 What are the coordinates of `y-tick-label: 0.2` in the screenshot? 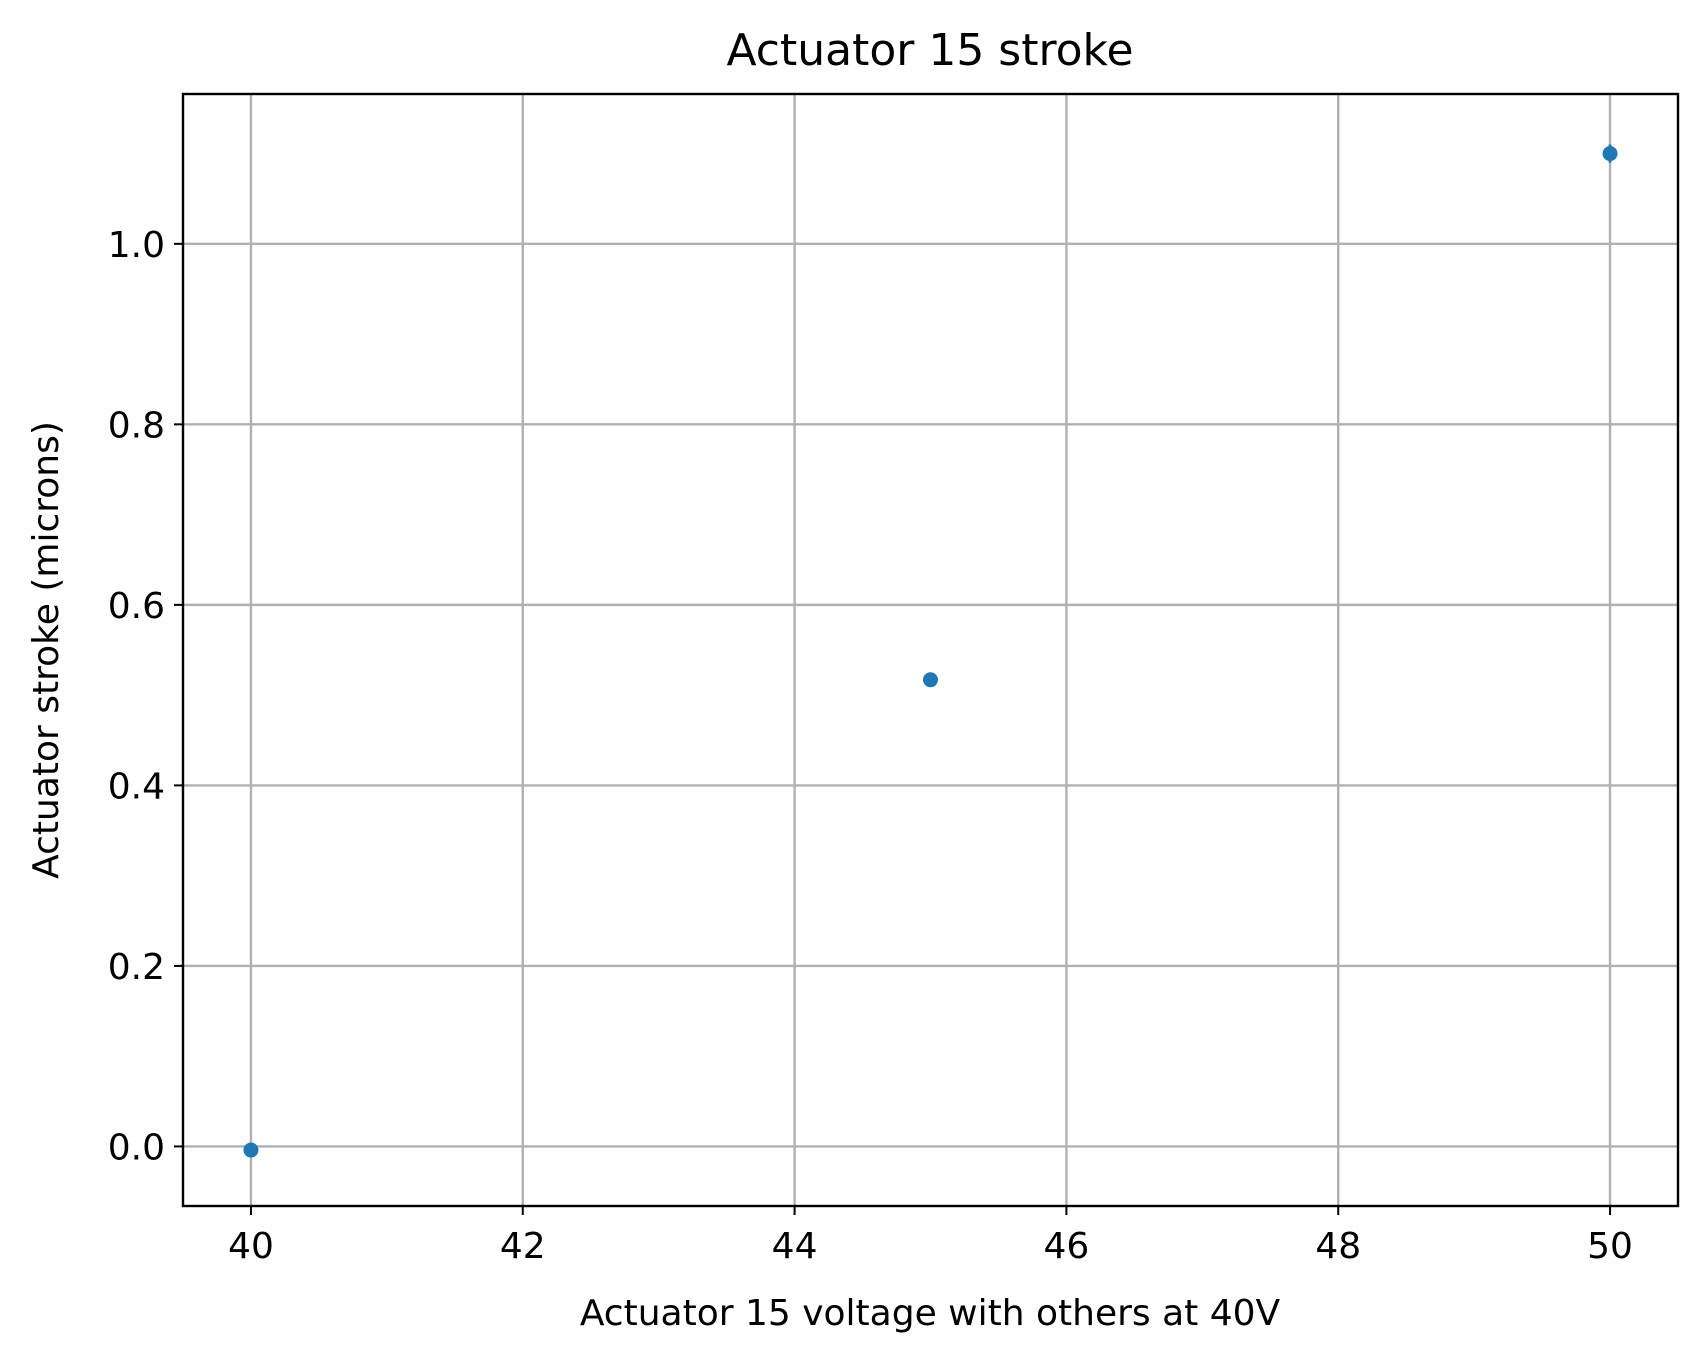 It's located at (136, 967).